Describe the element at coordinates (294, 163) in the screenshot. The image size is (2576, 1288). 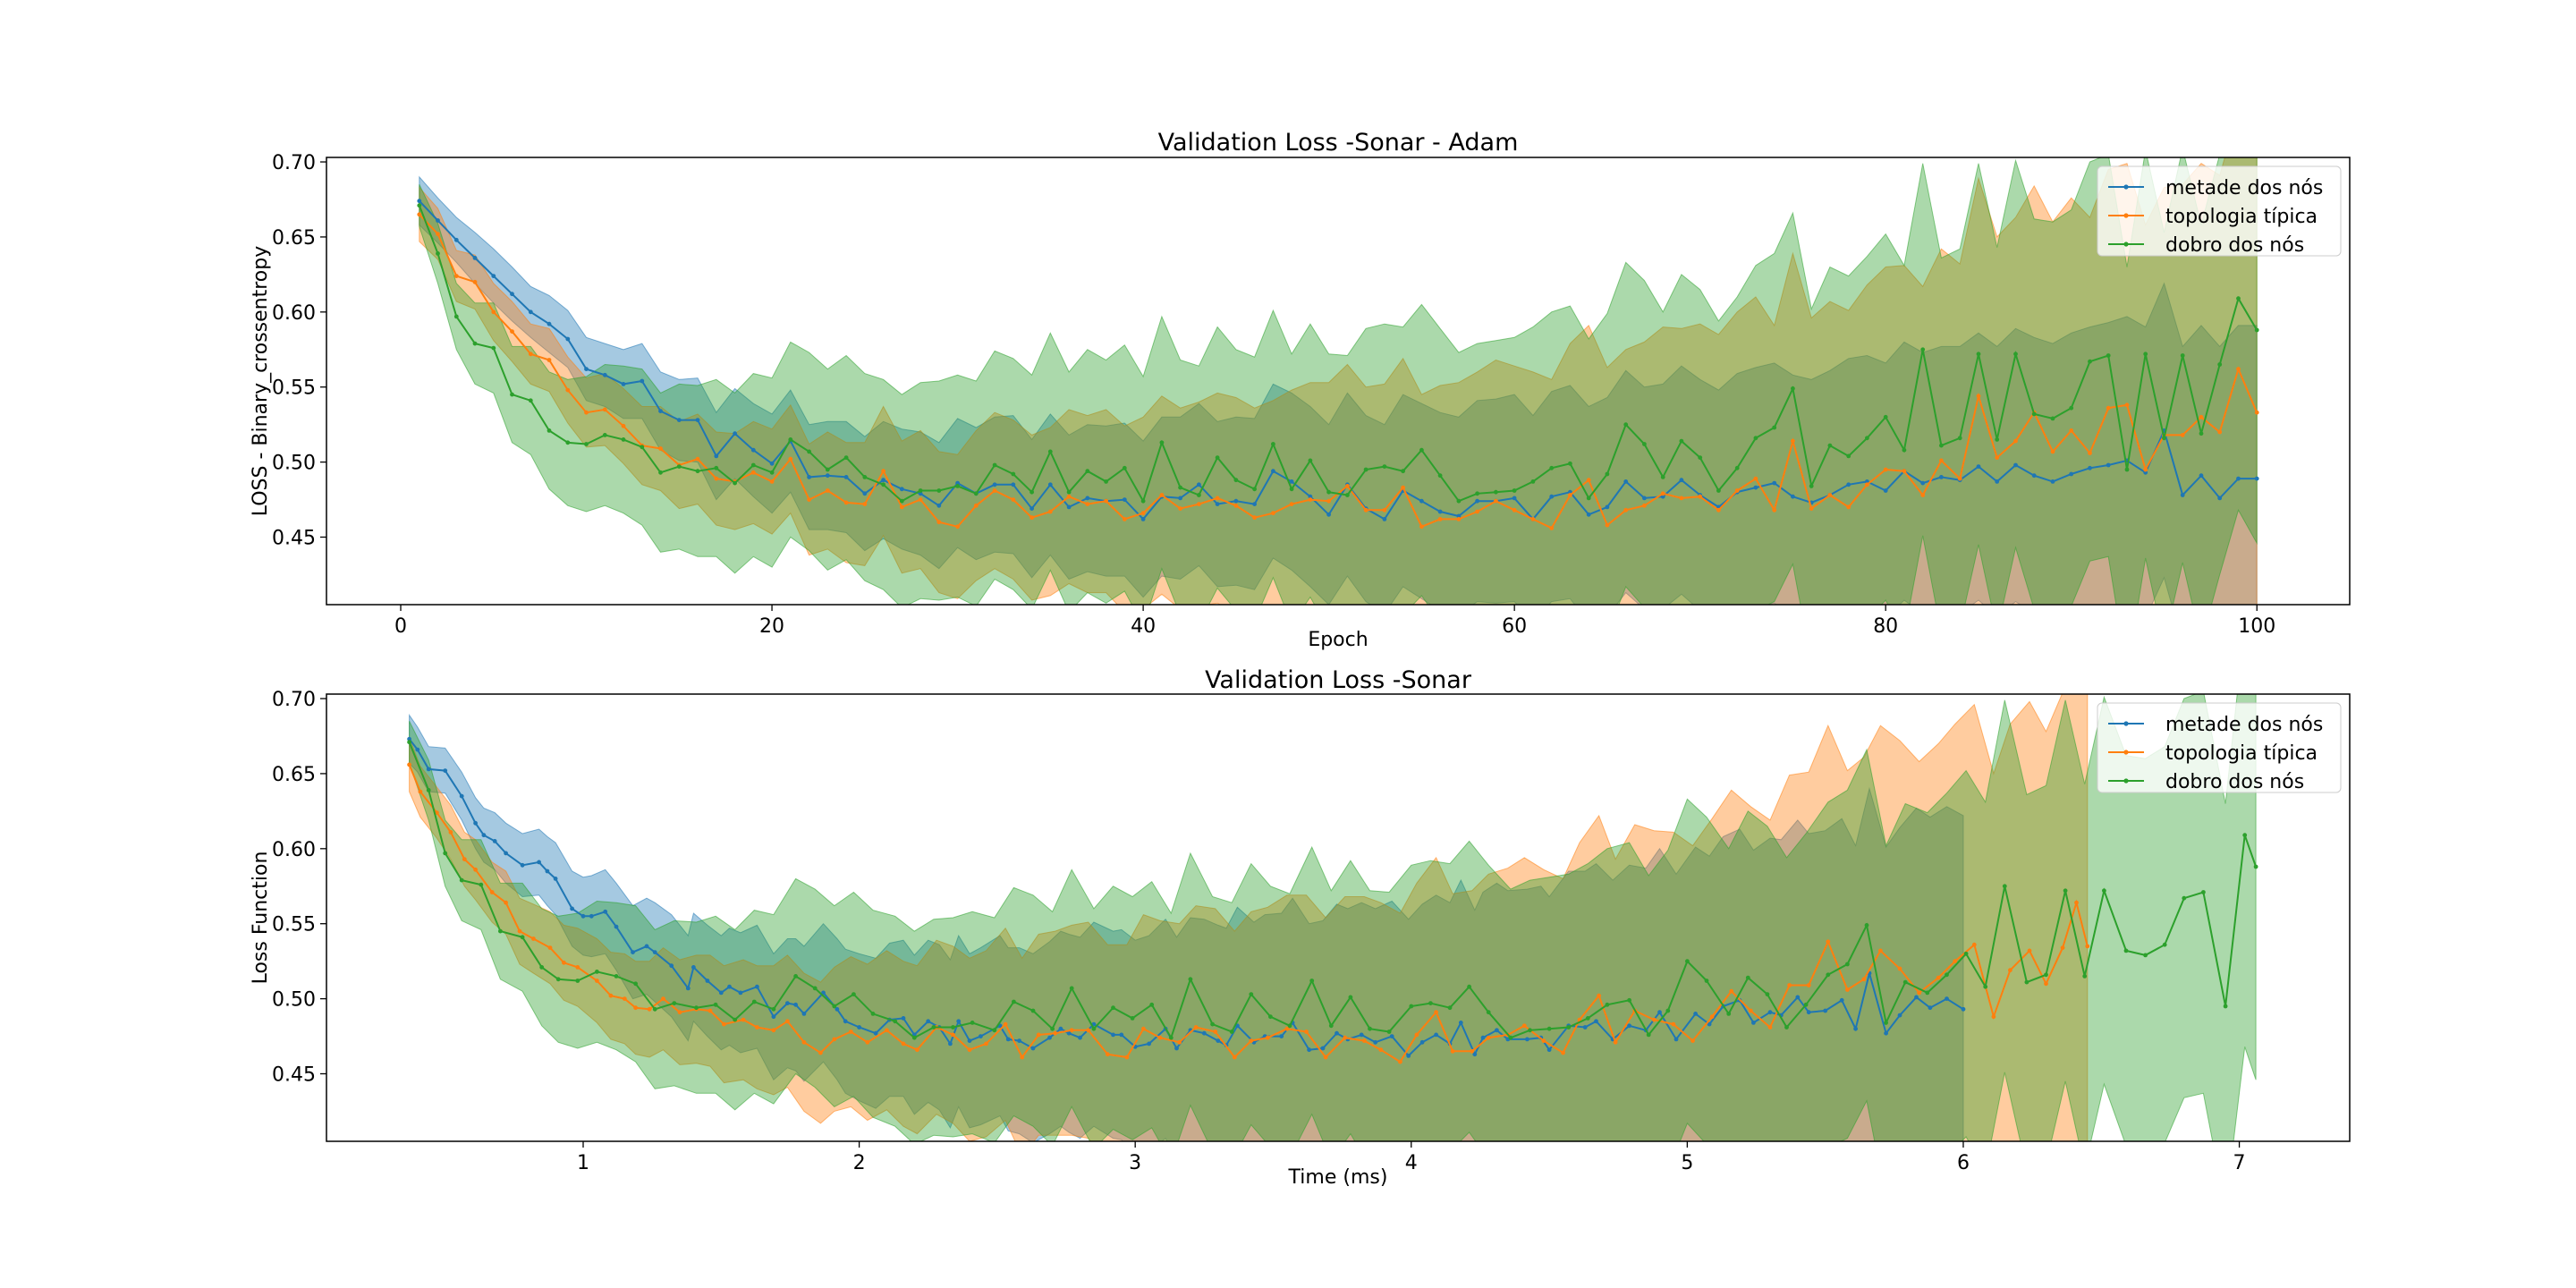
I see `y-tick-label: 0.70` at that location.